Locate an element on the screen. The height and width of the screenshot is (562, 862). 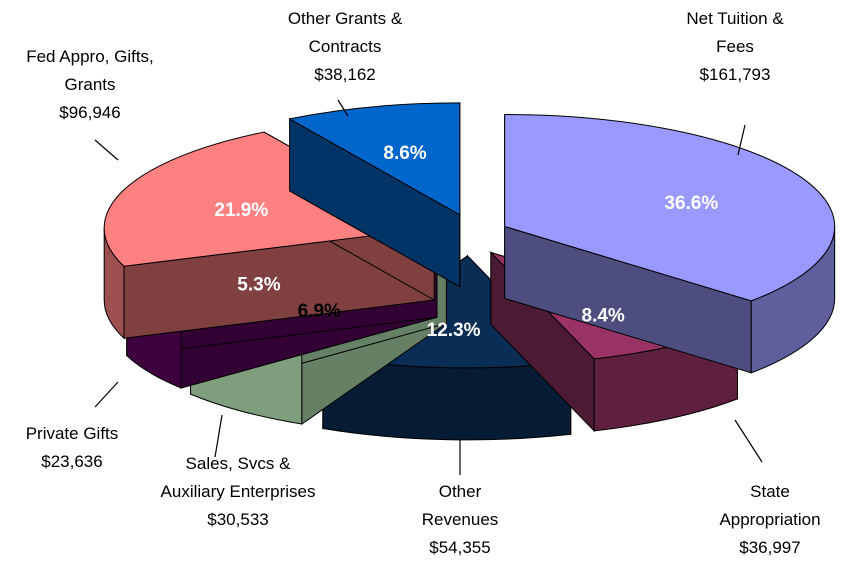
slice-label: Private Gifts $23,636 is located at coordinates (72, 448).